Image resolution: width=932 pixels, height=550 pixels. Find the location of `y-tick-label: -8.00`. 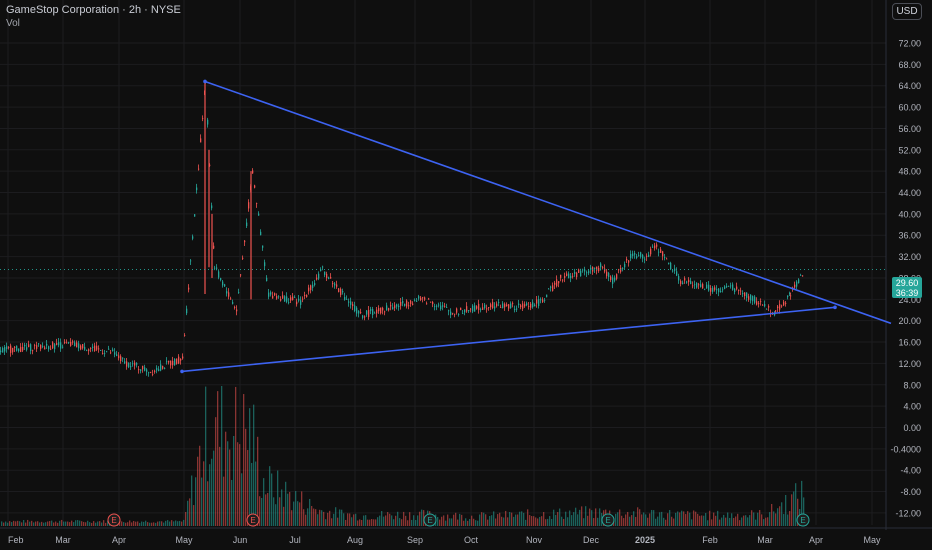

y-tick-label: -8.00 is located at coordinates (910, 492).